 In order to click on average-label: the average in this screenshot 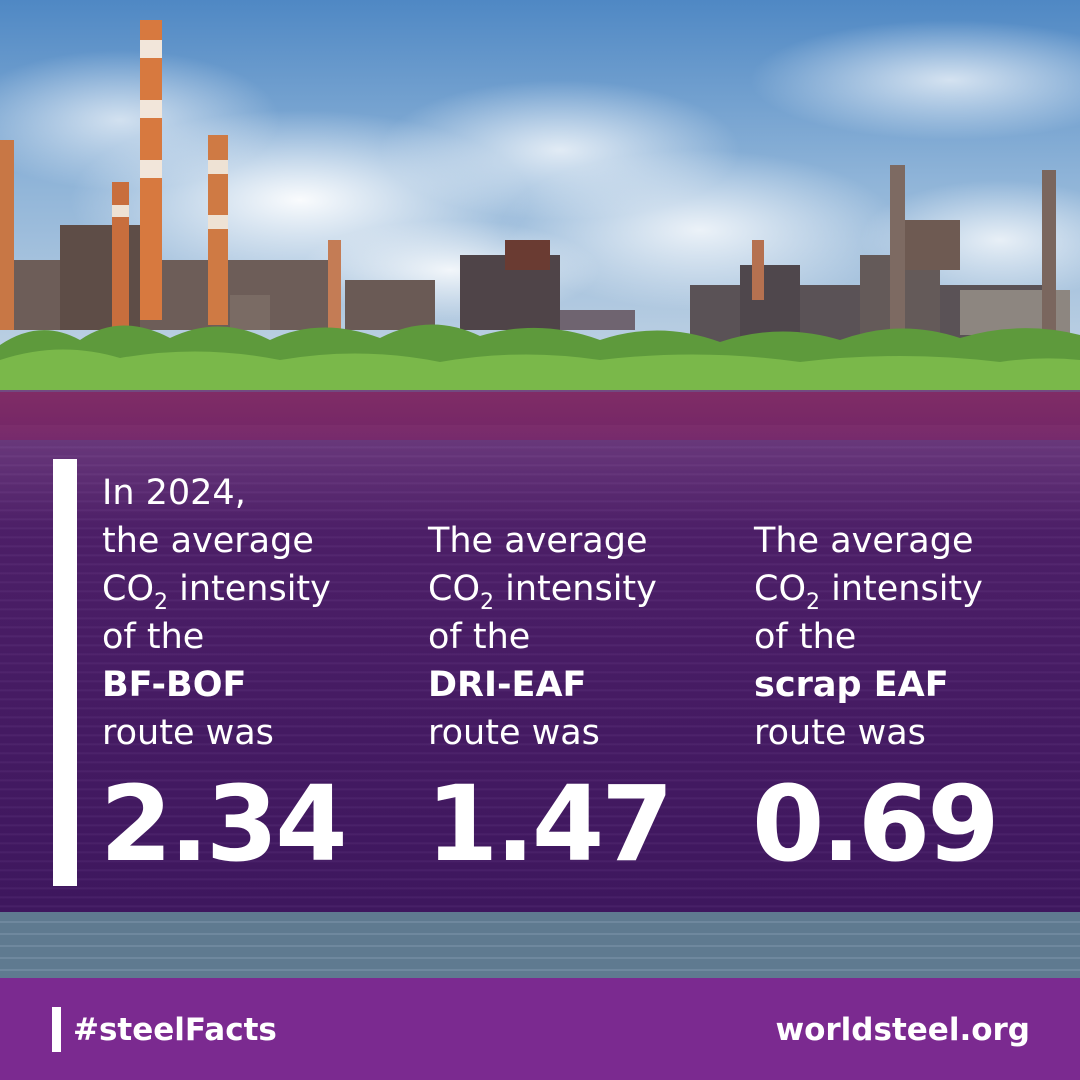, I will do `click(208, 541)`.